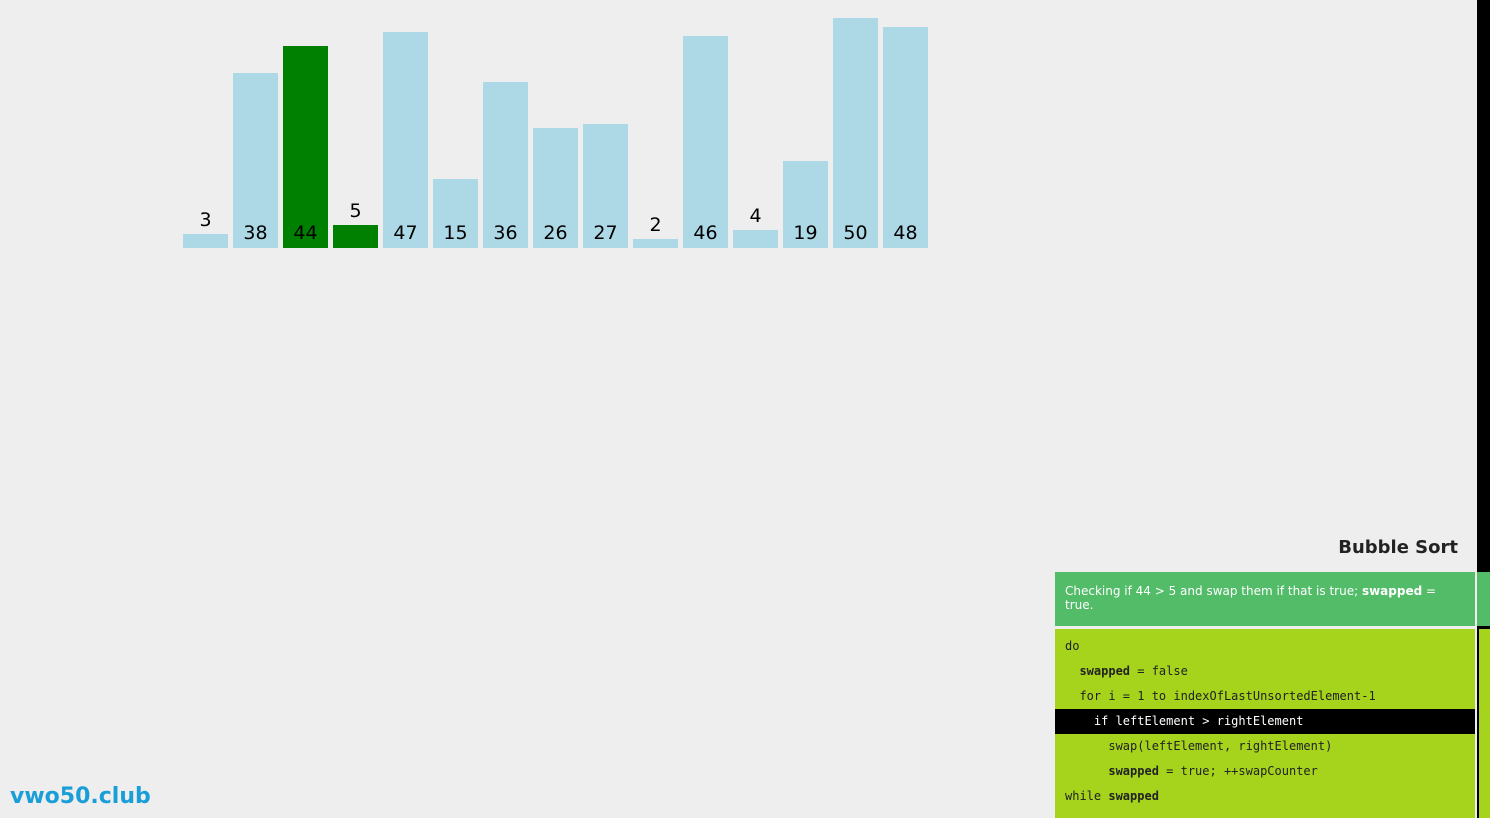 The height and width of the screenshot is (818, 1490). What do you see at coordinates (855, 233) in the screenshot?
I see `array-bar-value: 50` at bounding box center [855, 233].